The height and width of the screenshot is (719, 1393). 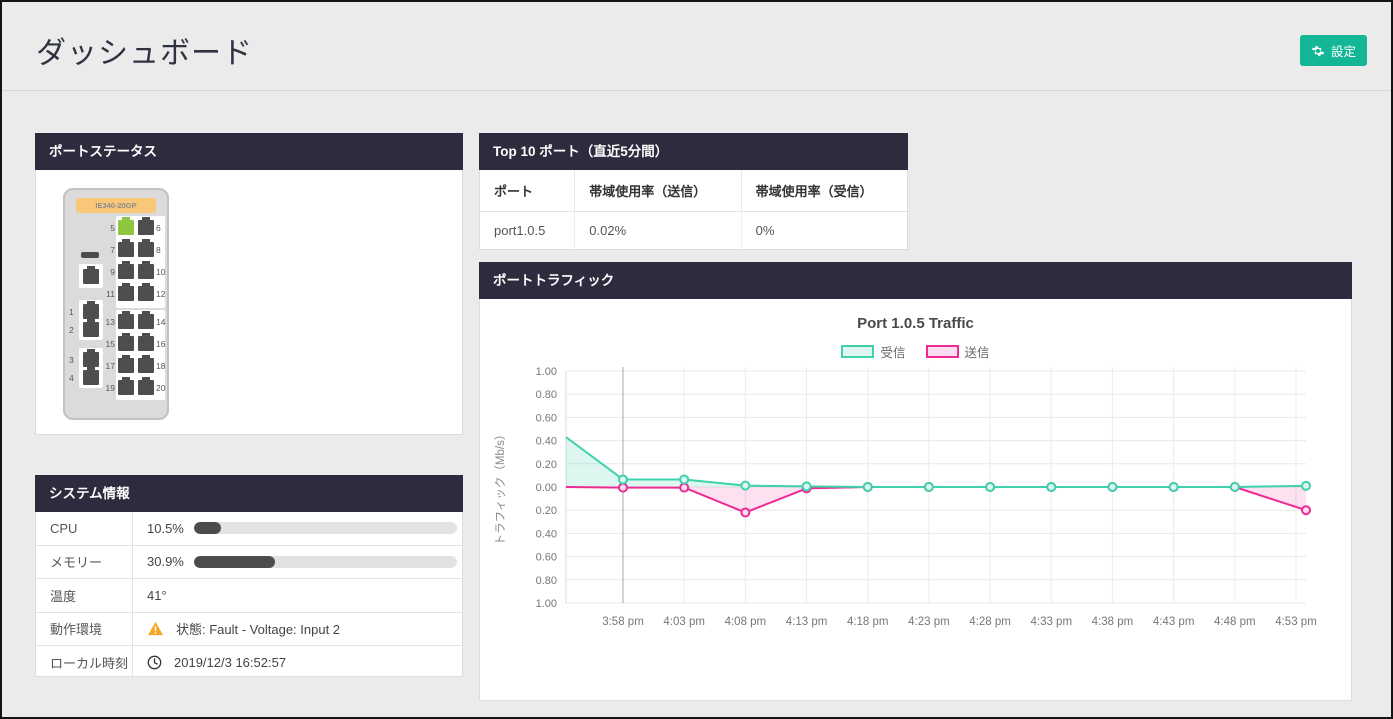 What do you see at coordinates (230, 662) in the screenshot?
I see `system-info-value-text: 2019/12/3 16:52:57` at bounding box center [230, 662].